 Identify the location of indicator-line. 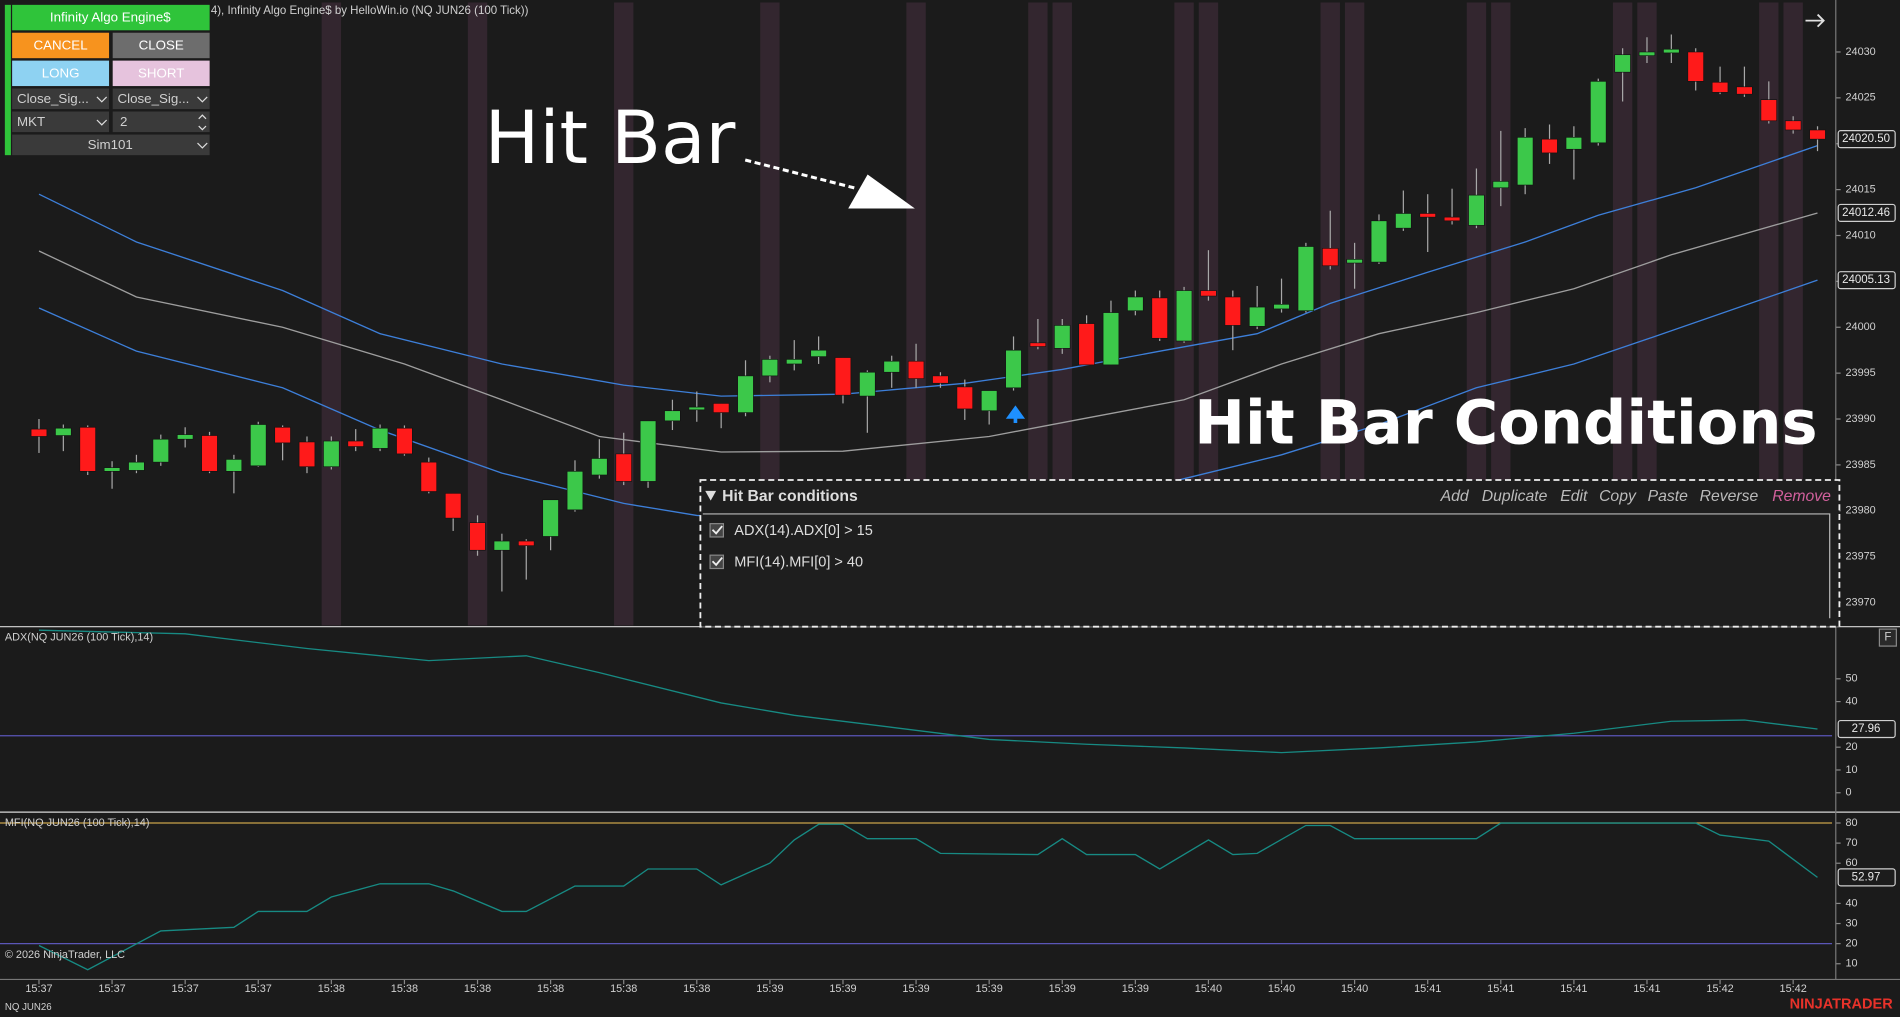
(928, 691).